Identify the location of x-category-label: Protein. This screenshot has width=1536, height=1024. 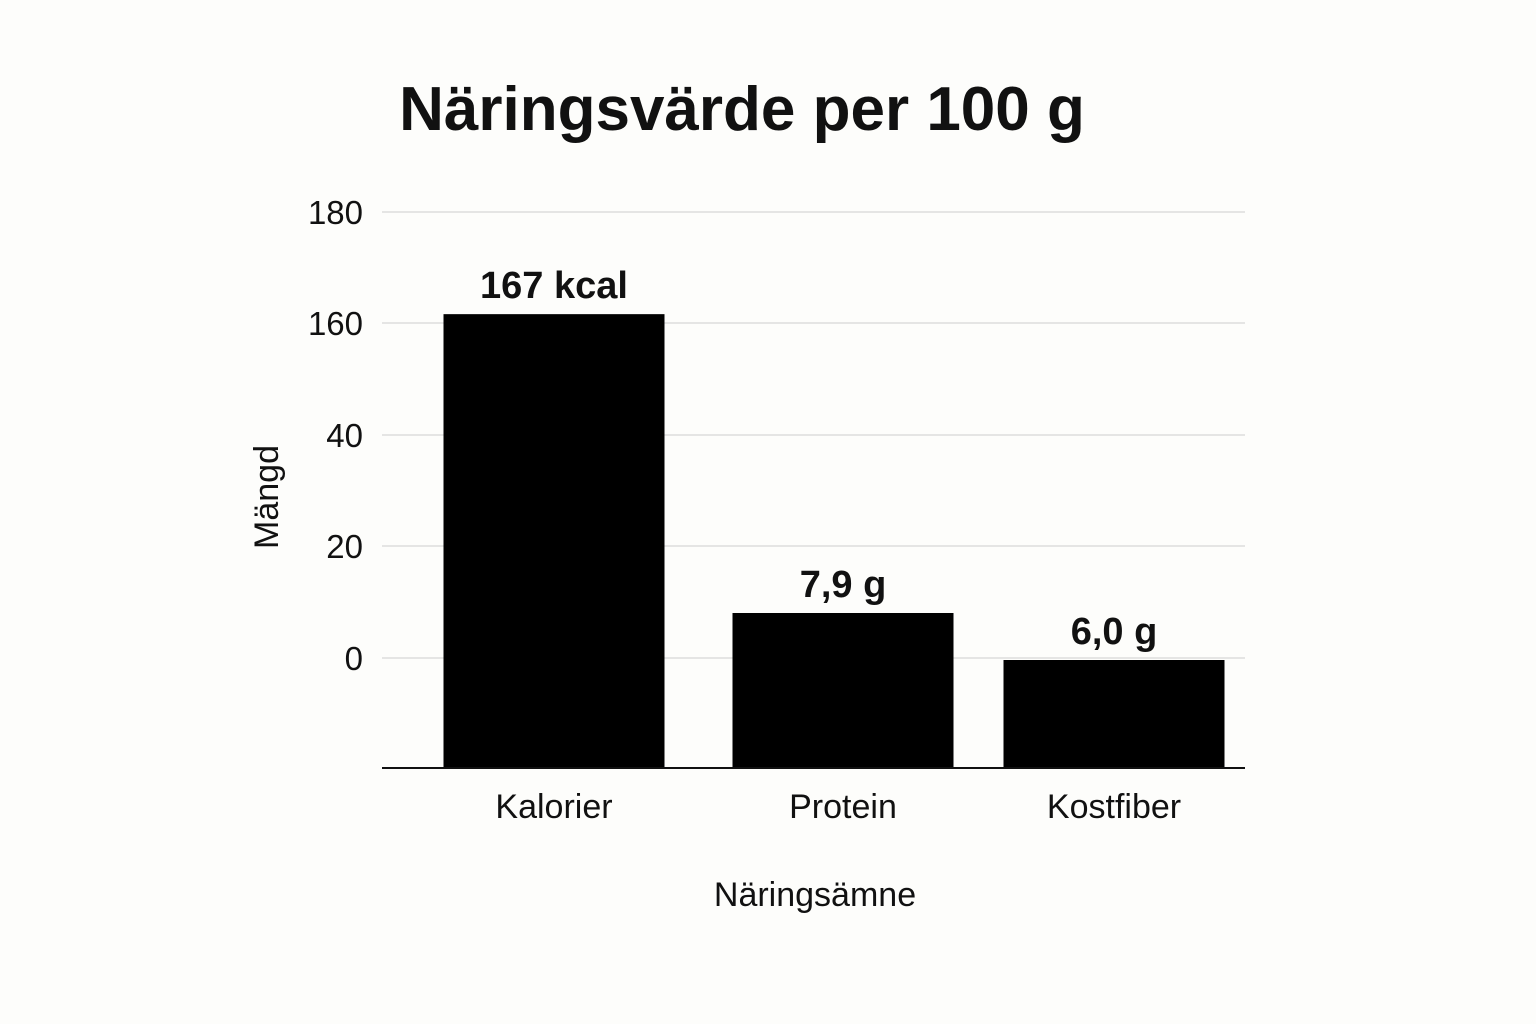
(843, 807).